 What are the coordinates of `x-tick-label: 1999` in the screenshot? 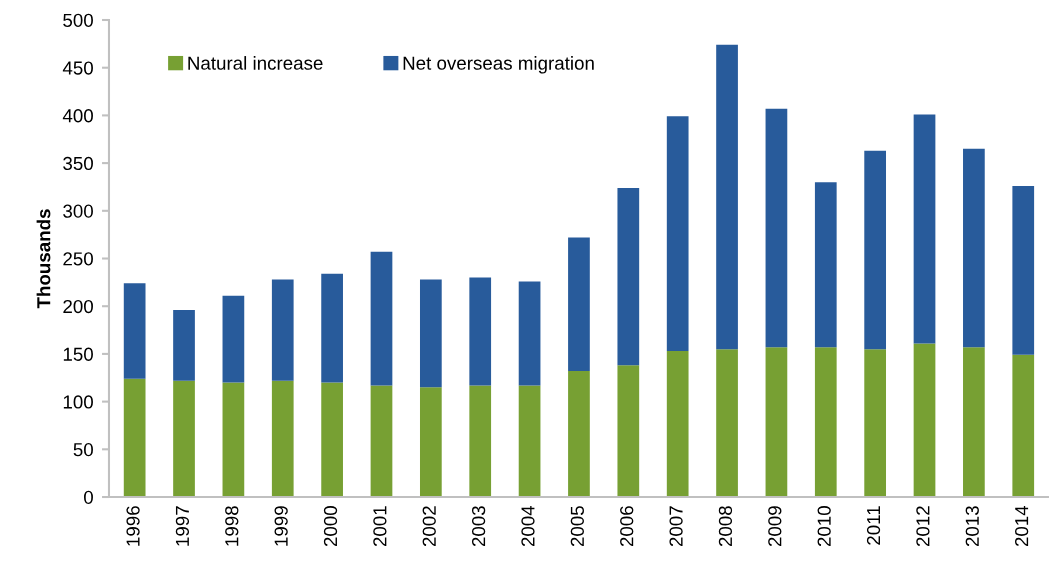 It's located at (281, 526).